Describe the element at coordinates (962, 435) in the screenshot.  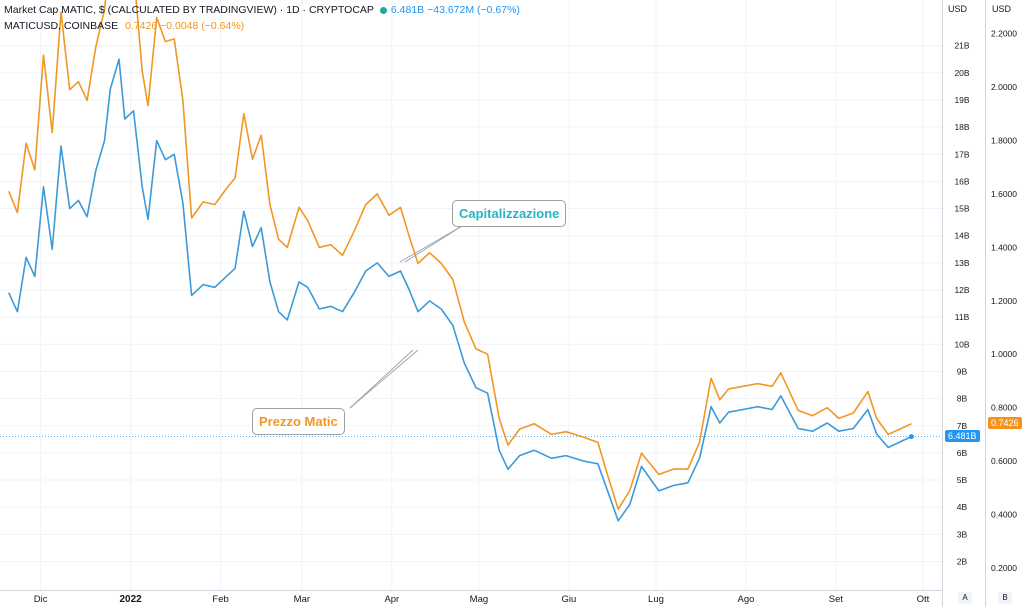
I see `market-cap-price-tag: 6.481B` at that location.